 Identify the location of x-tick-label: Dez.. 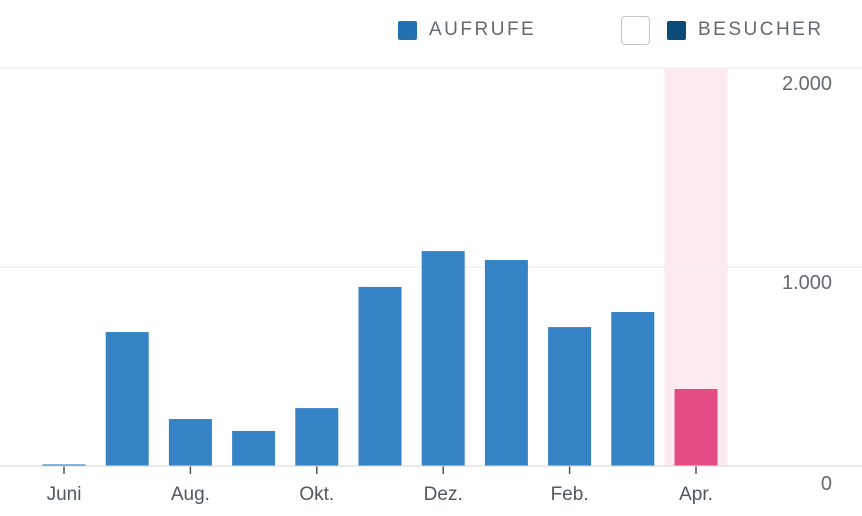
(443, 494).